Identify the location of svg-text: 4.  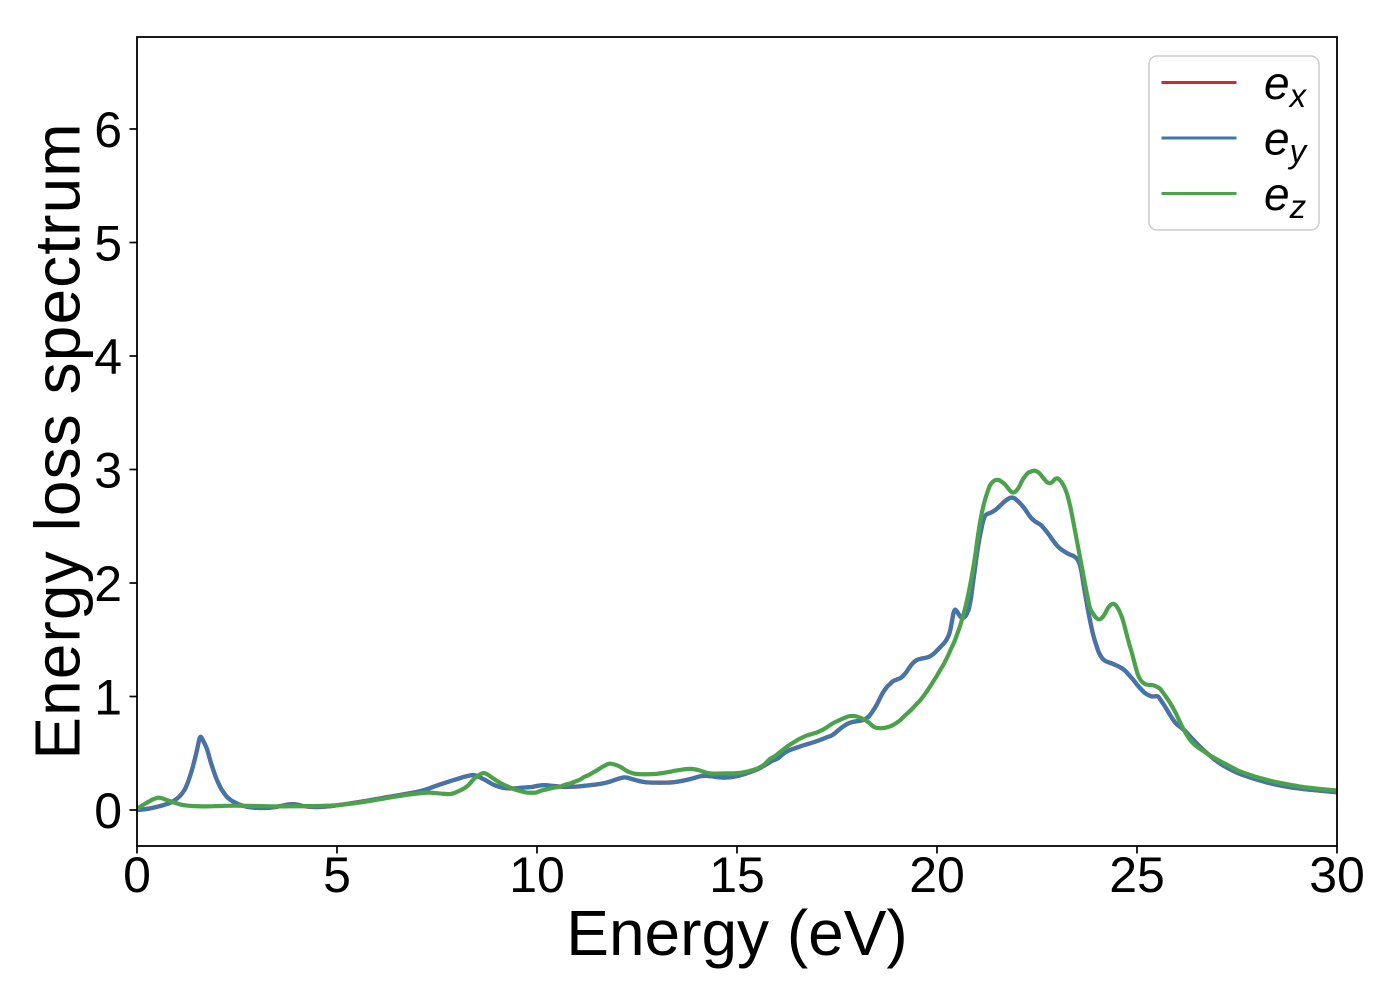
(108, 357).